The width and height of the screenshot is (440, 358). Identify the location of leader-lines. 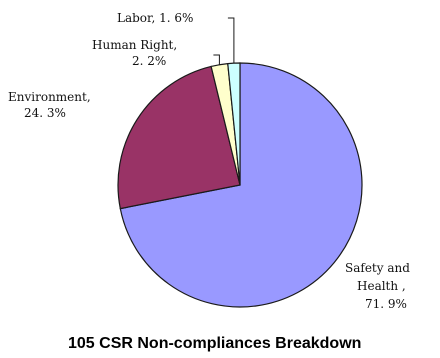
(224, 41).